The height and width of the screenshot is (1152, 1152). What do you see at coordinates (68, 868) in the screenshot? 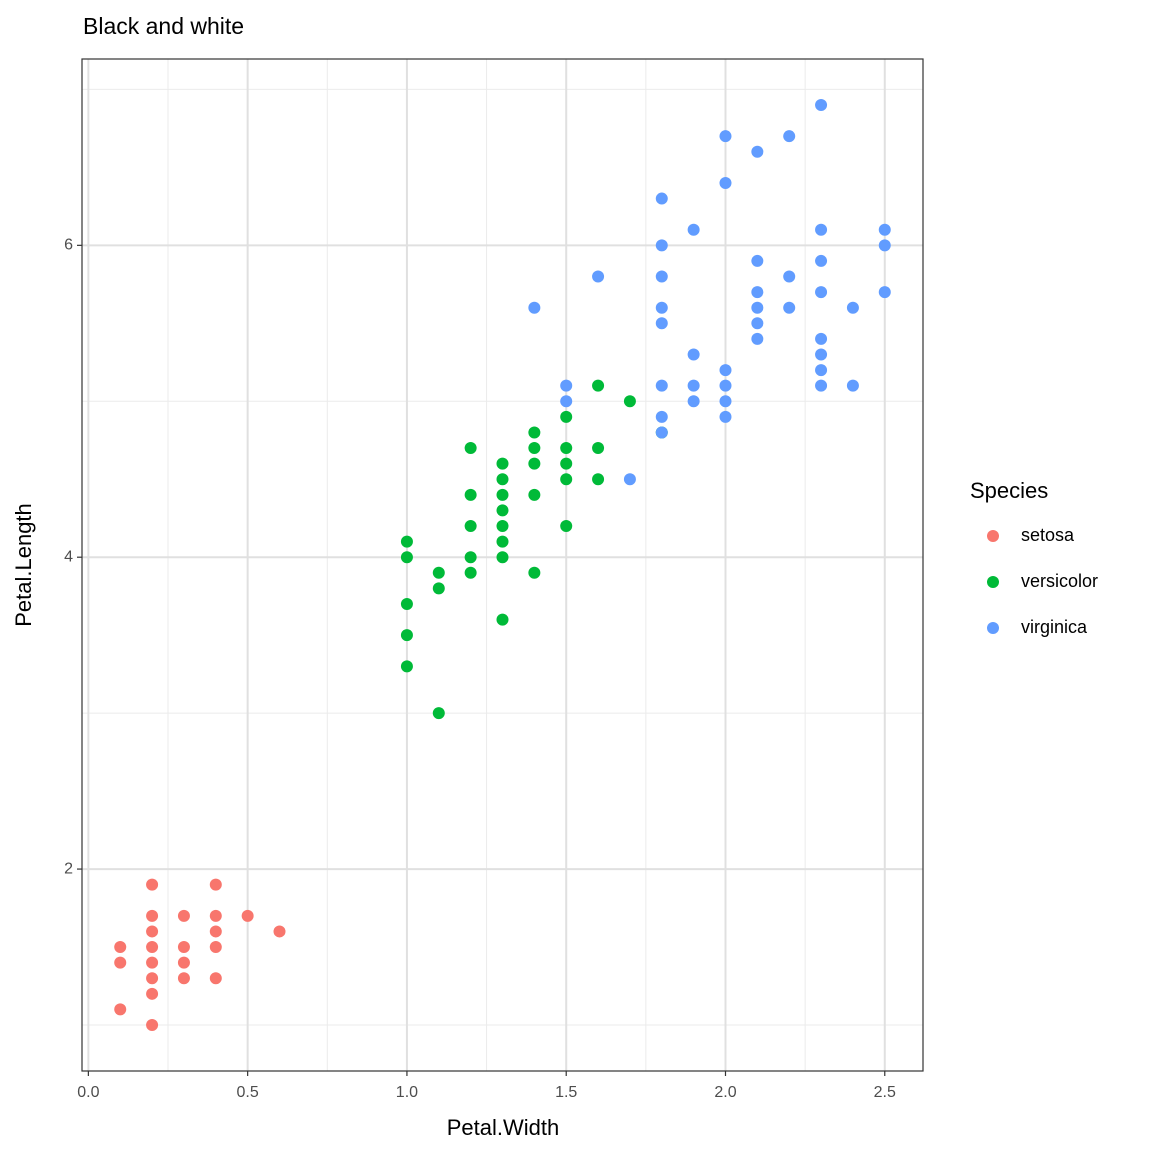
I see `y-tick-label: 2` at bounding box center [68, 868].